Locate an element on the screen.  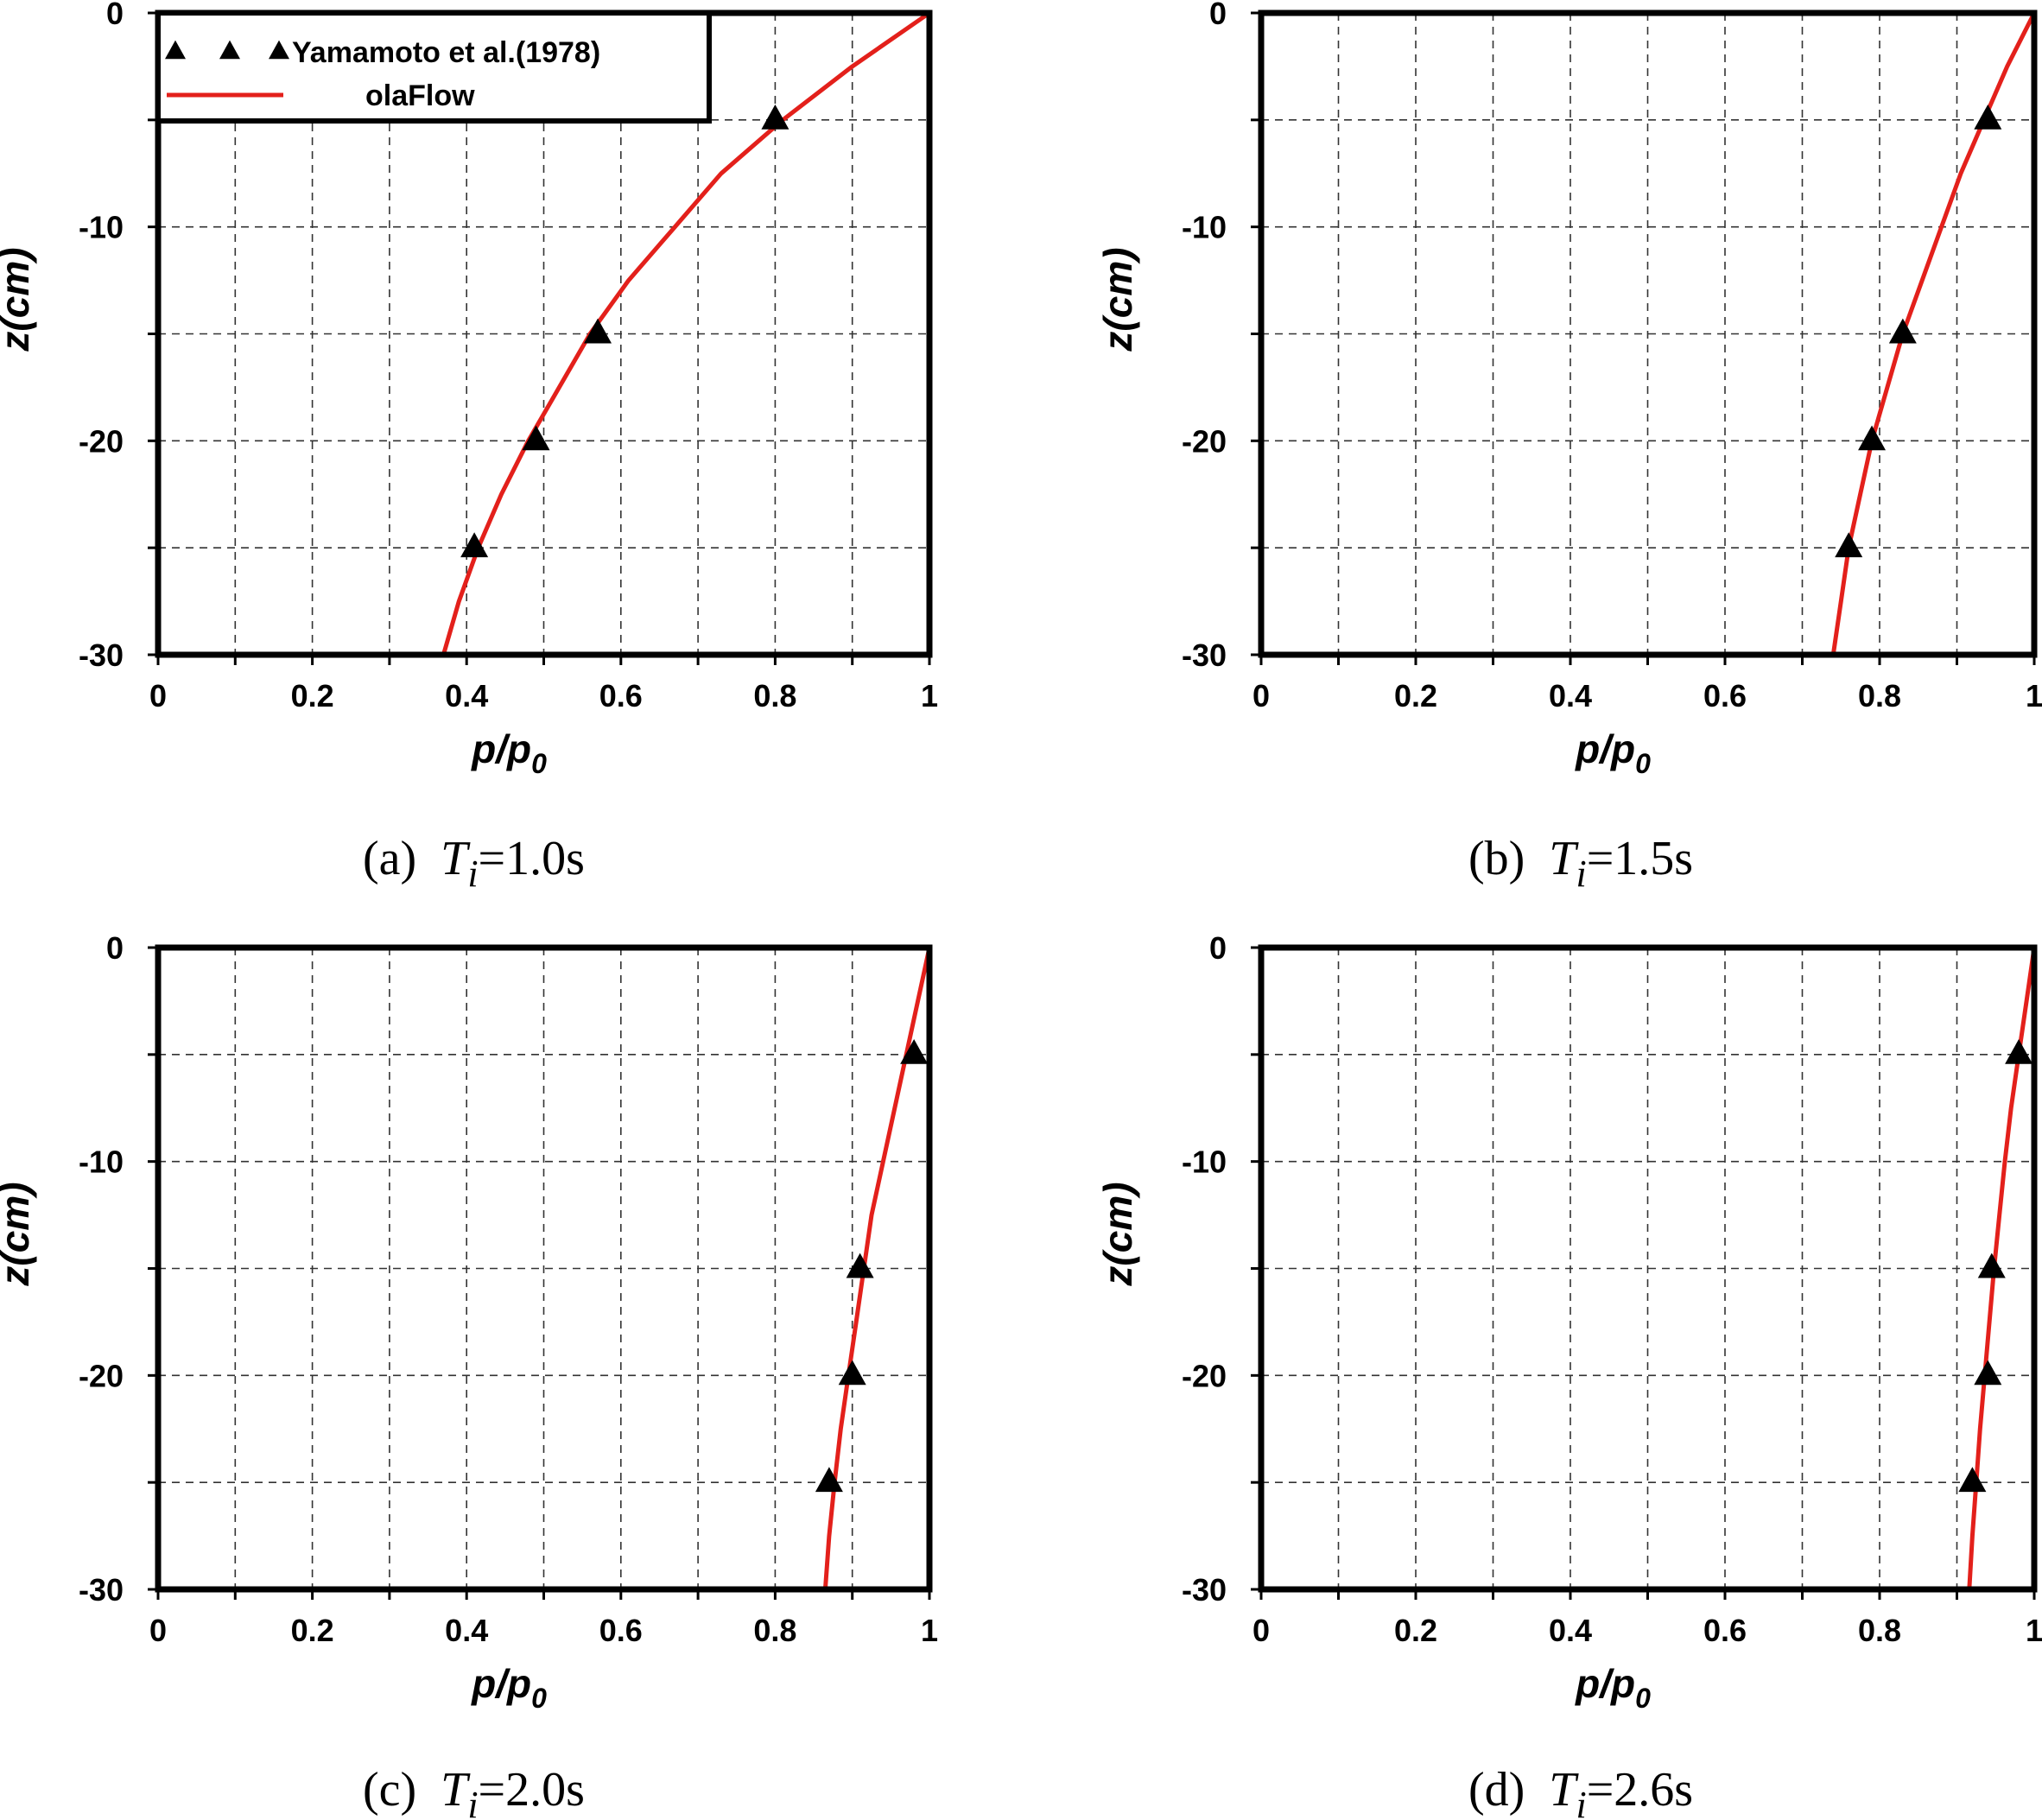
panel-caption: (c) Ti=2.0s is located at coordinates (474, 1792).